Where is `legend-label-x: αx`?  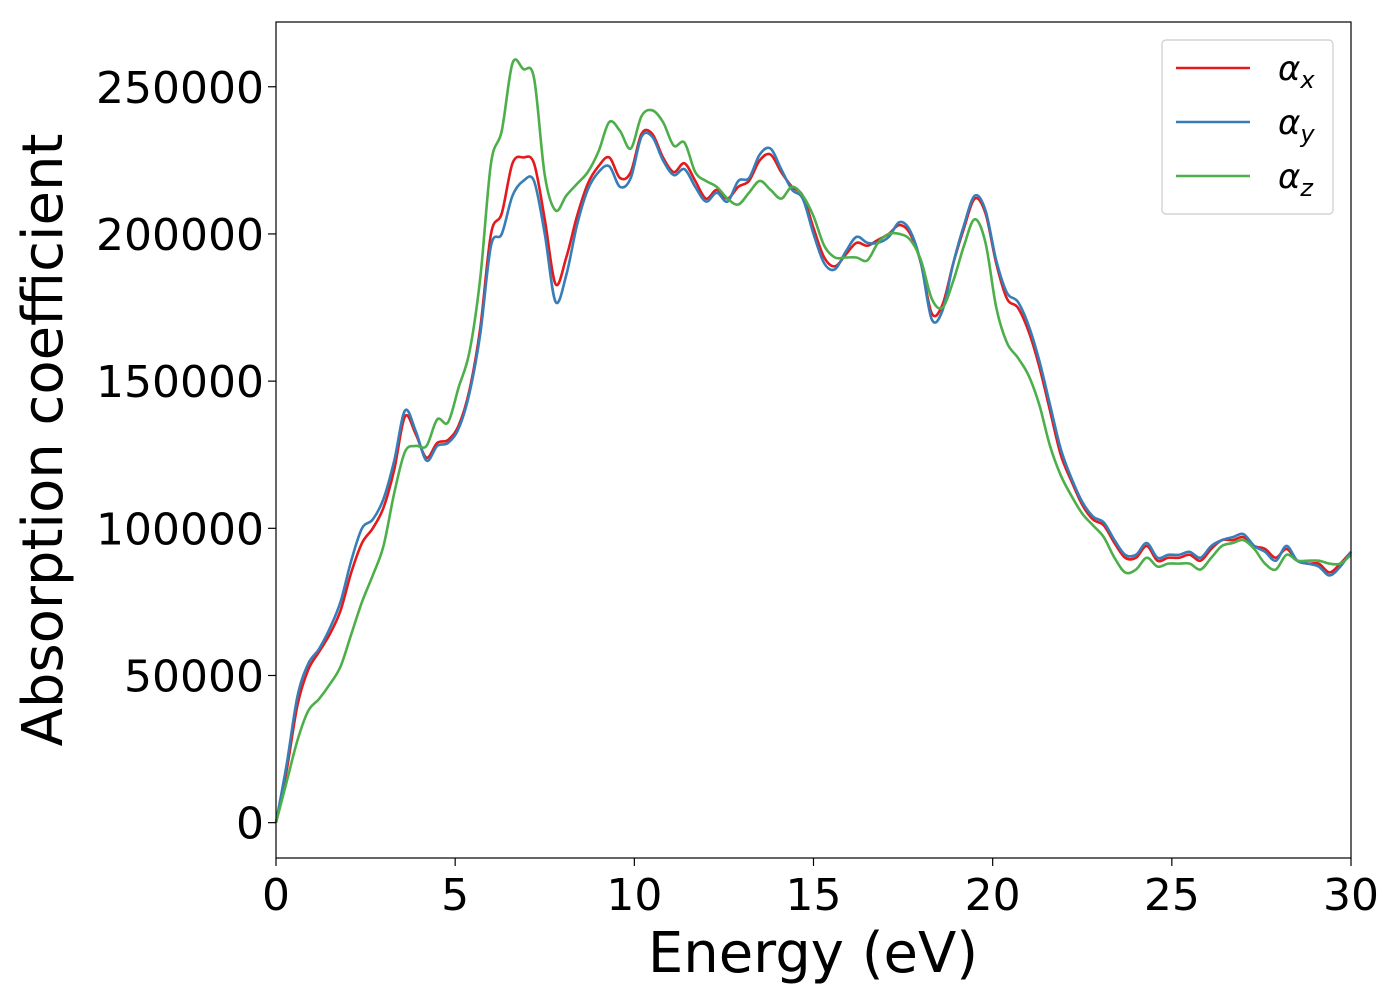 legend-label-x: αx is located at coordinates (1296, 71).